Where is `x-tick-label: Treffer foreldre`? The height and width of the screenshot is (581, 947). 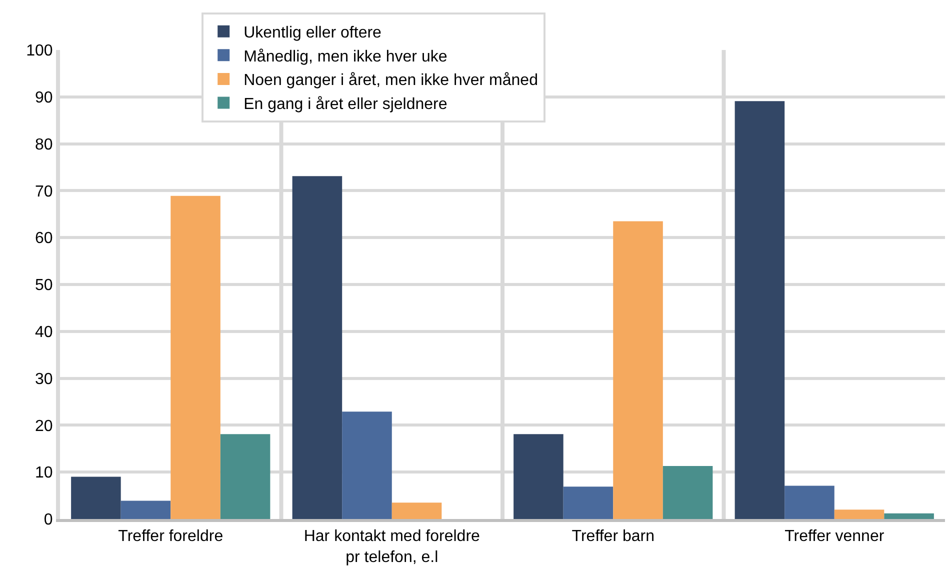 x-tick-label: Treffer foreldre is located at coordinates (171, 537).